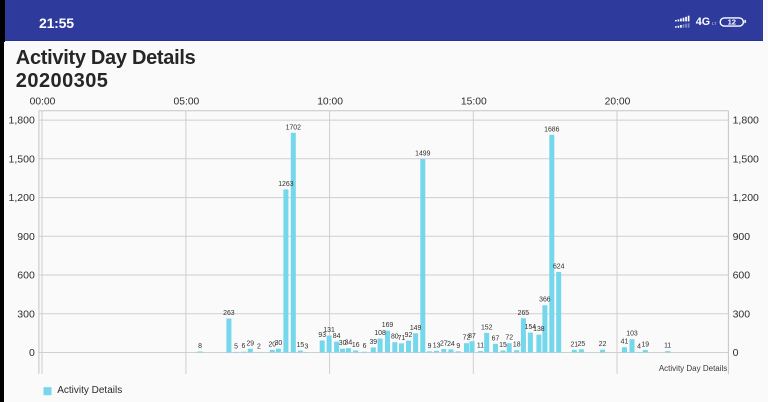 The width and height of the screenshot is (768, 402). I want to click on svg-text: 29, so click(250, 343).